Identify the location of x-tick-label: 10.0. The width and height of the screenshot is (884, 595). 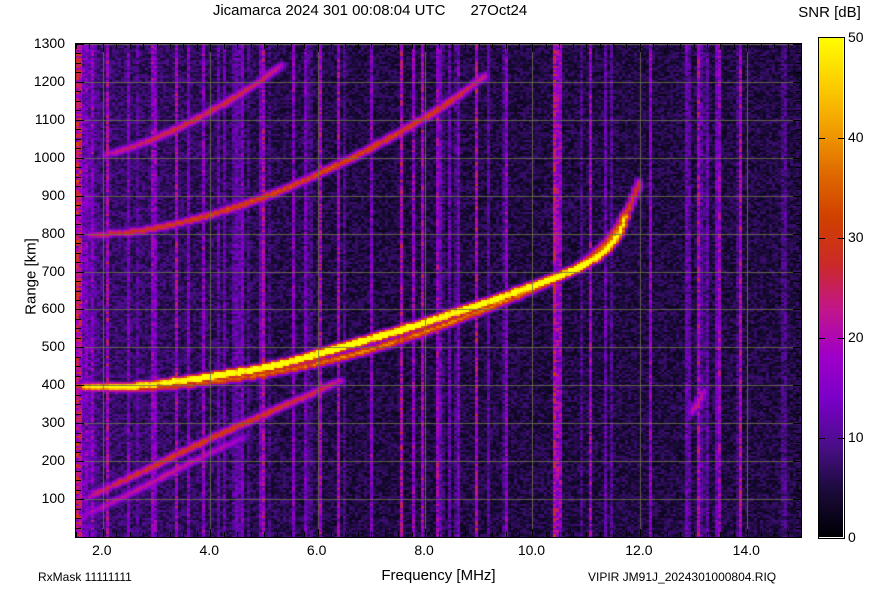
(531, 550).